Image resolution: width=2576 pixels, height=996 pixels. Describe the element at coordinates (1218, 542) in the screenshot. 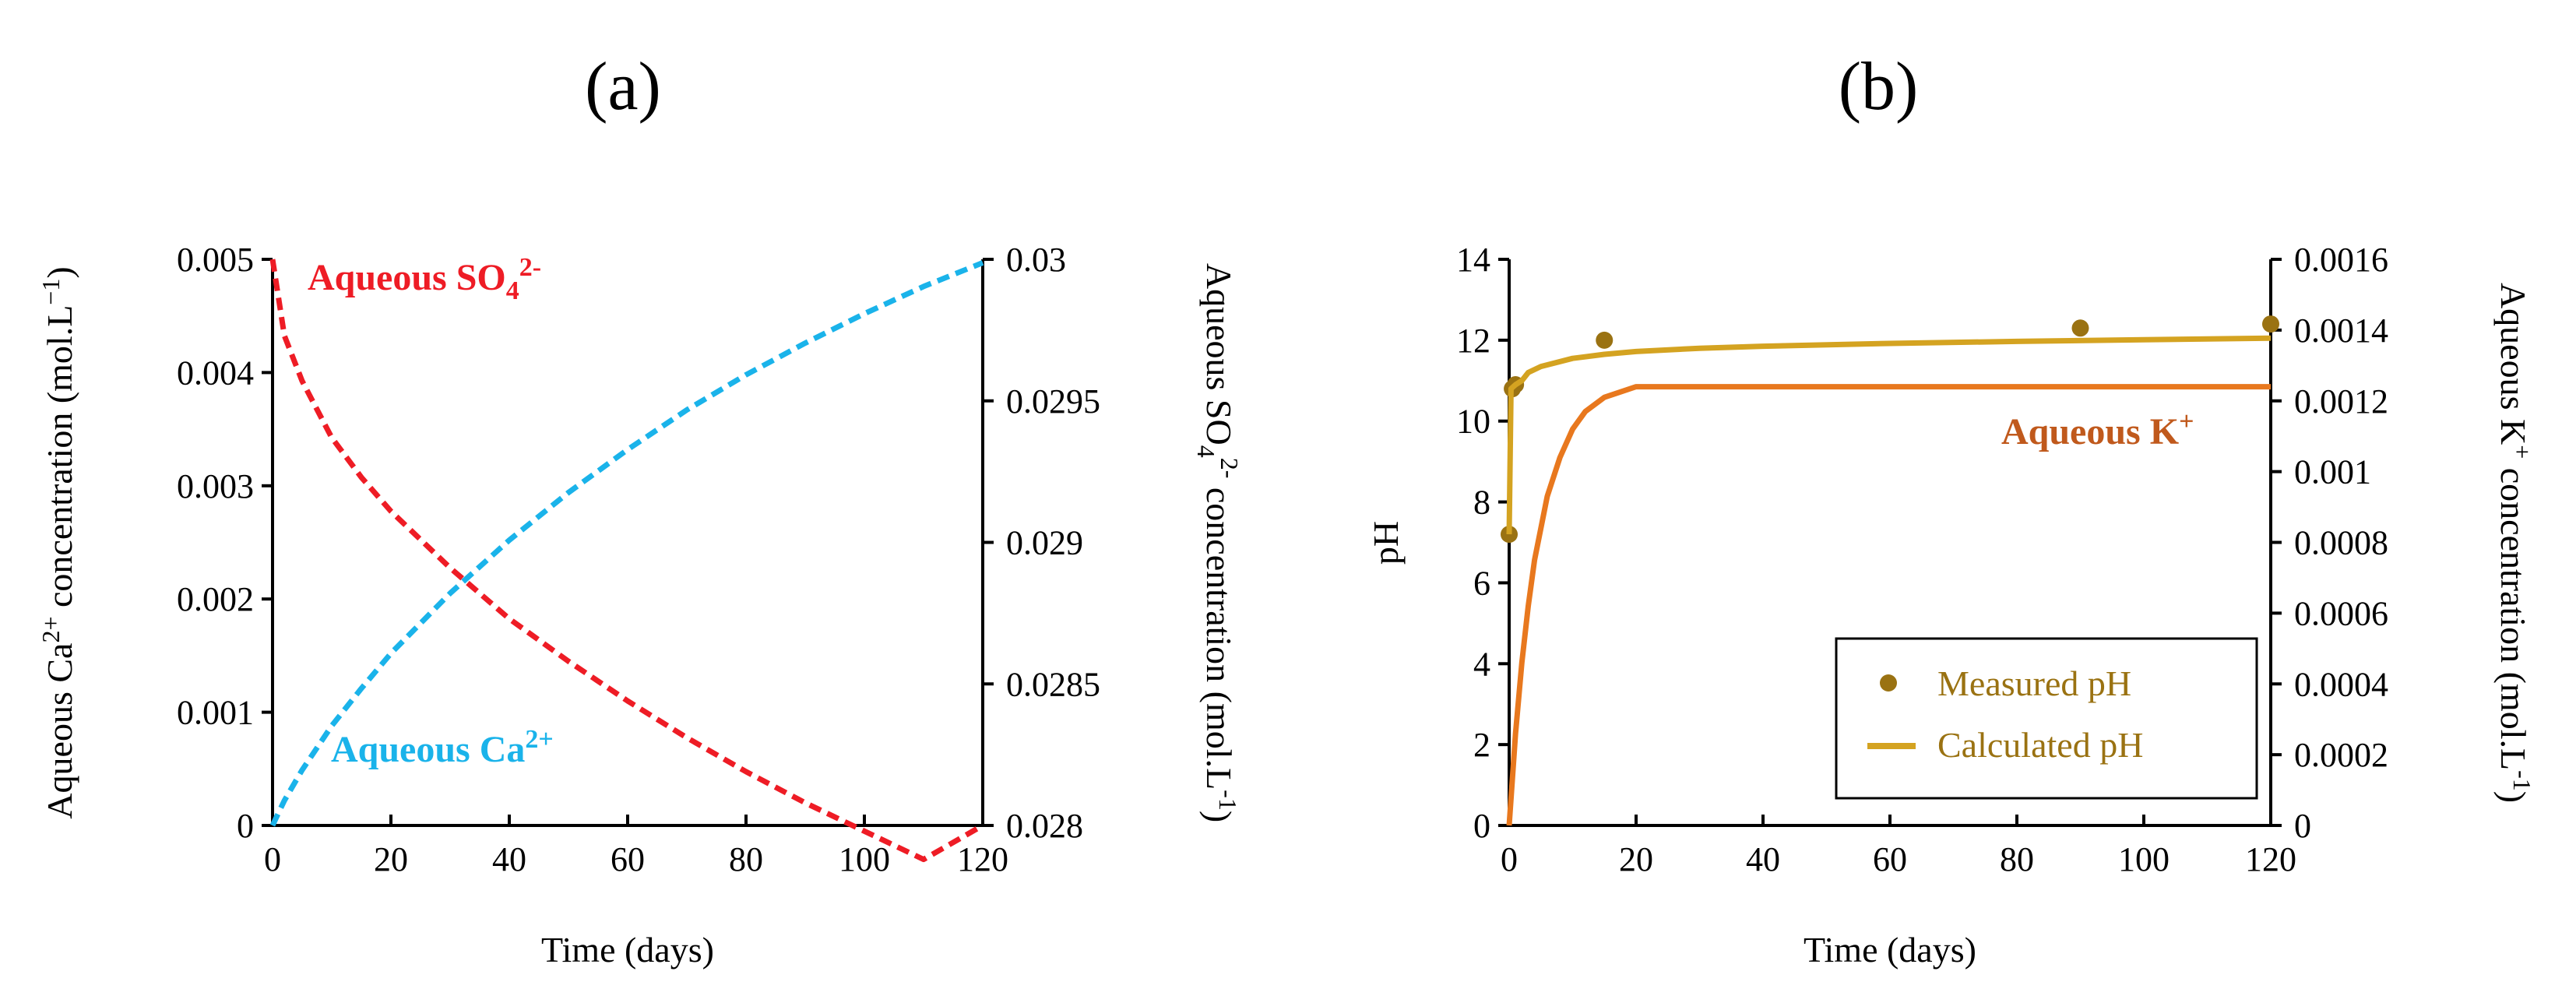

I see `panel-a-y2-axis-title: Aqueous SO42- concentration (mol.L-1)` at that location.